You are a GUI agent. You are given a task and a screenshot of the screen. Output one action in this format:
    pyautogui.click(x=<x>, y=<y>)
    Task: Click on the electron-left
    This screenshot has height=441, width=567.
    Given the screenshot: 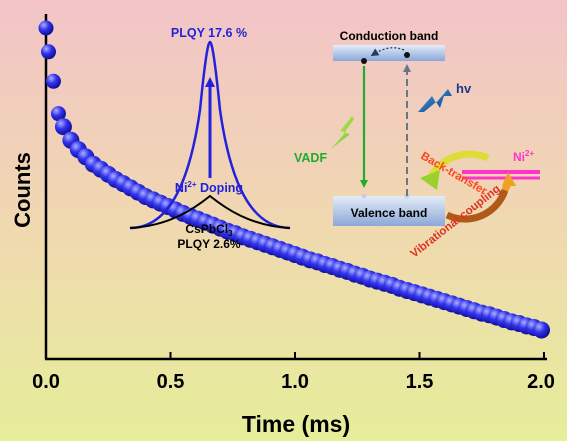 What is the action you would take?
    pyautogui.click(x=364, y=61)
    